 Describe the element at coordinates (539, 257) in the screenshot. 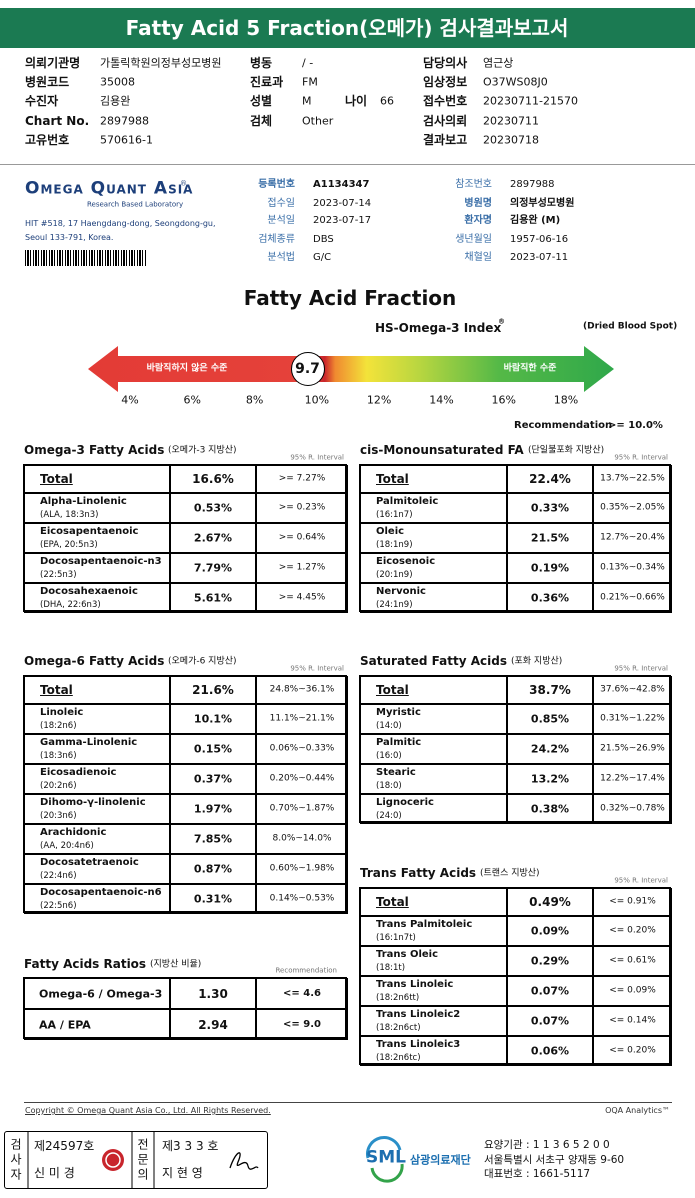

I see `lab-value: 2023-07-11` at that location.